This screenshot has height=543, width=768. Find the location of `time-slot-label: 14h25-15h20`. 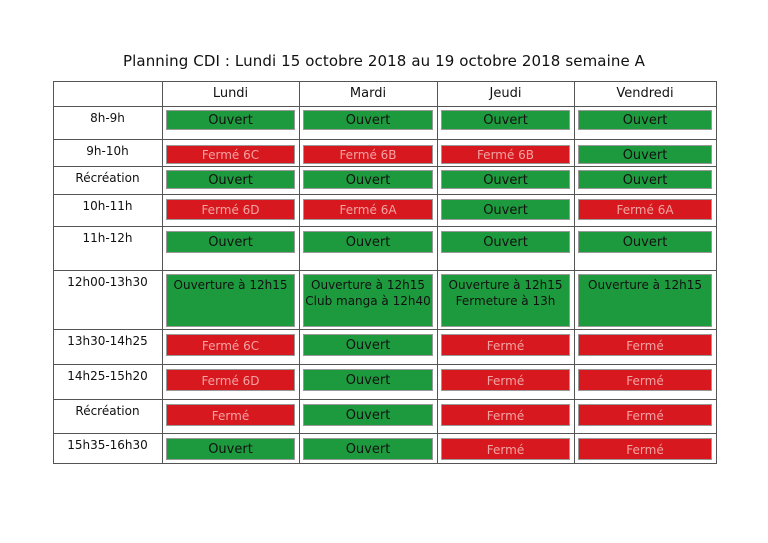

time-slot-label: 14h25-15h20 is located at coordinates (107, 376).